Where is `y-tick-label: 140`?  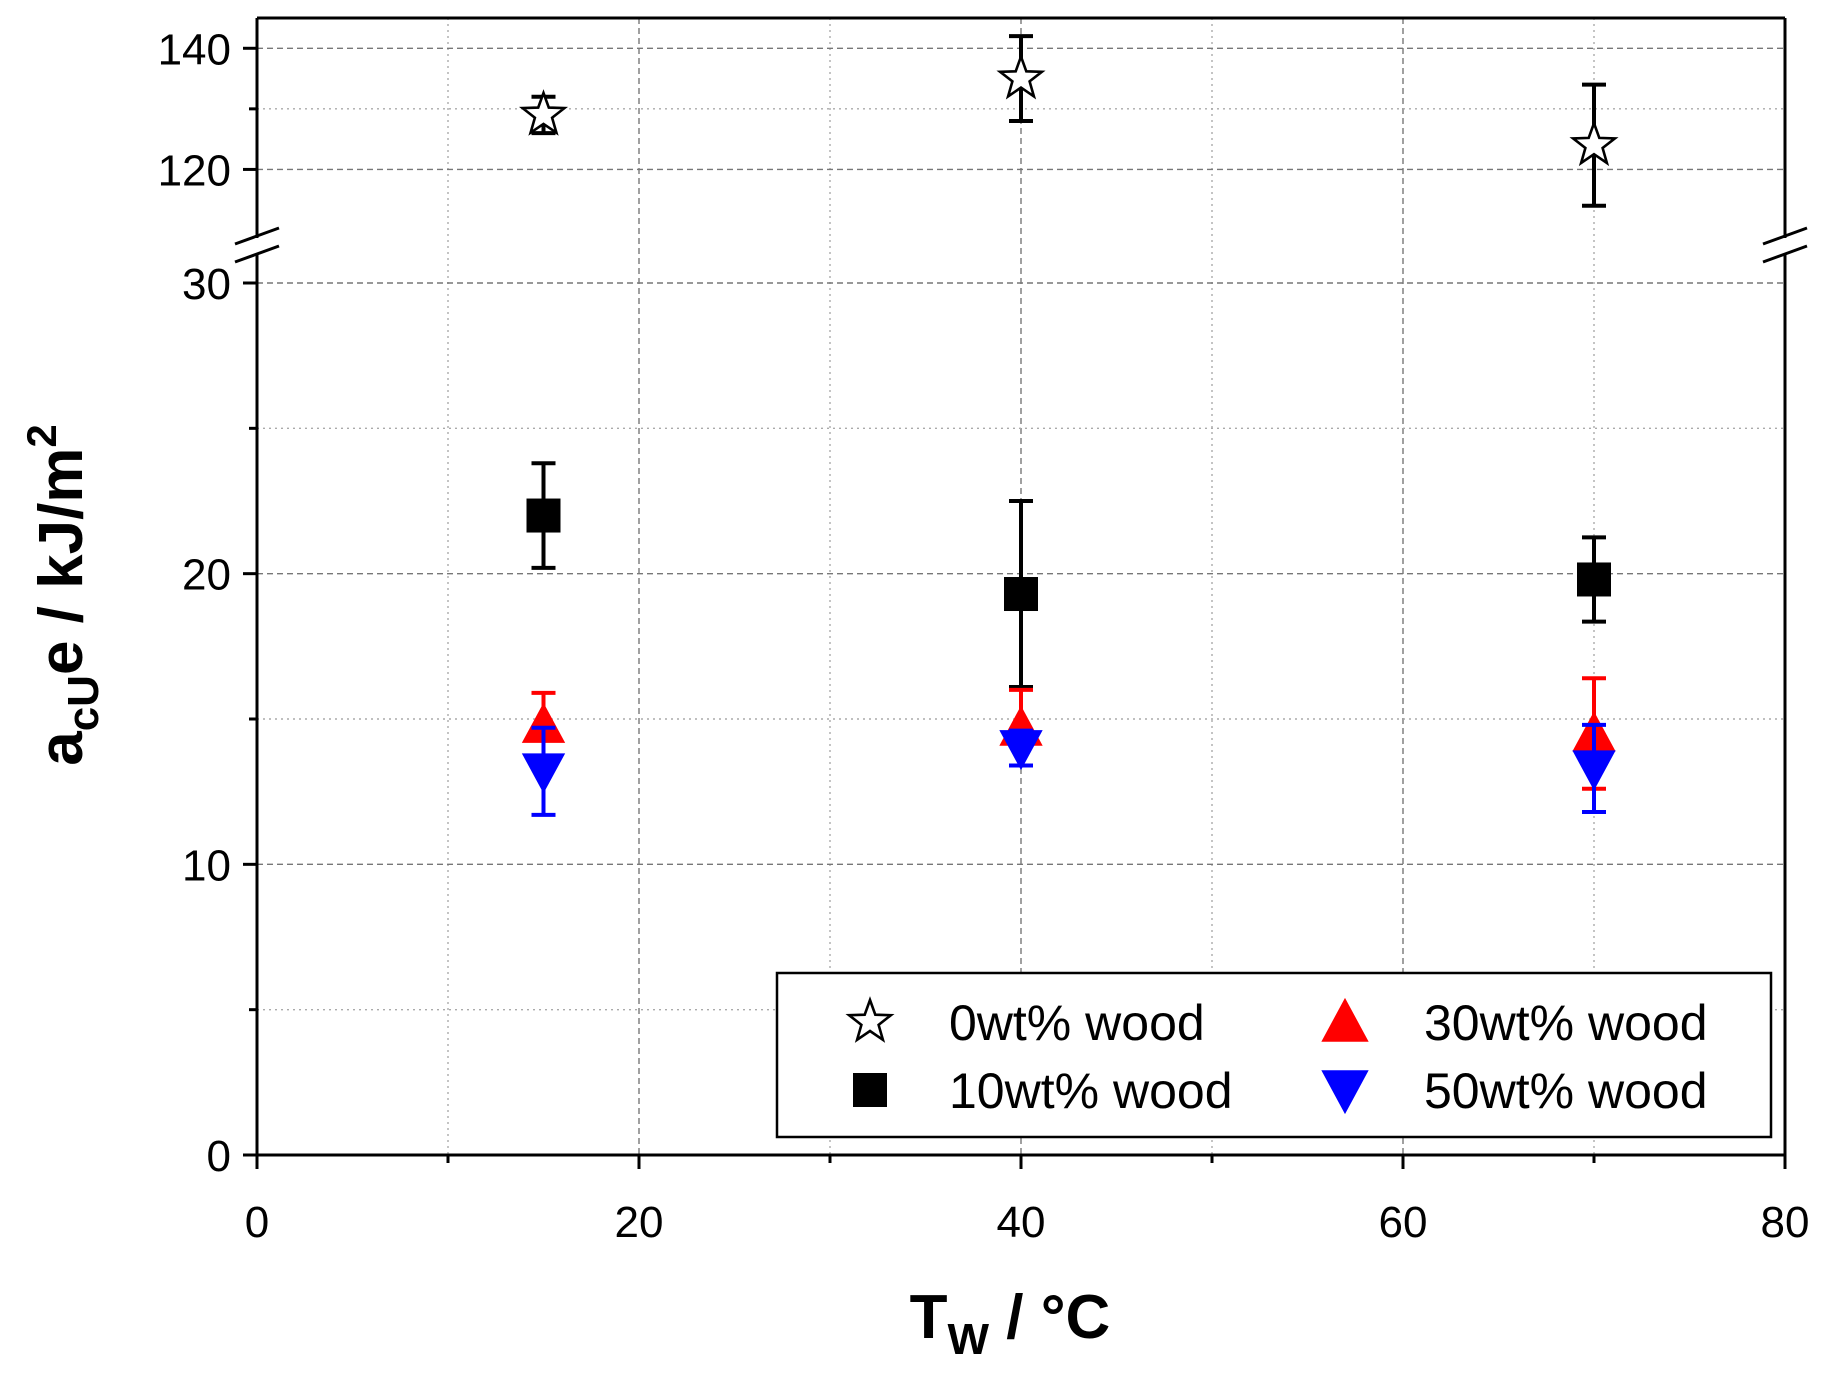 y-tick-label: 140 is located at coordinates (194, 49).